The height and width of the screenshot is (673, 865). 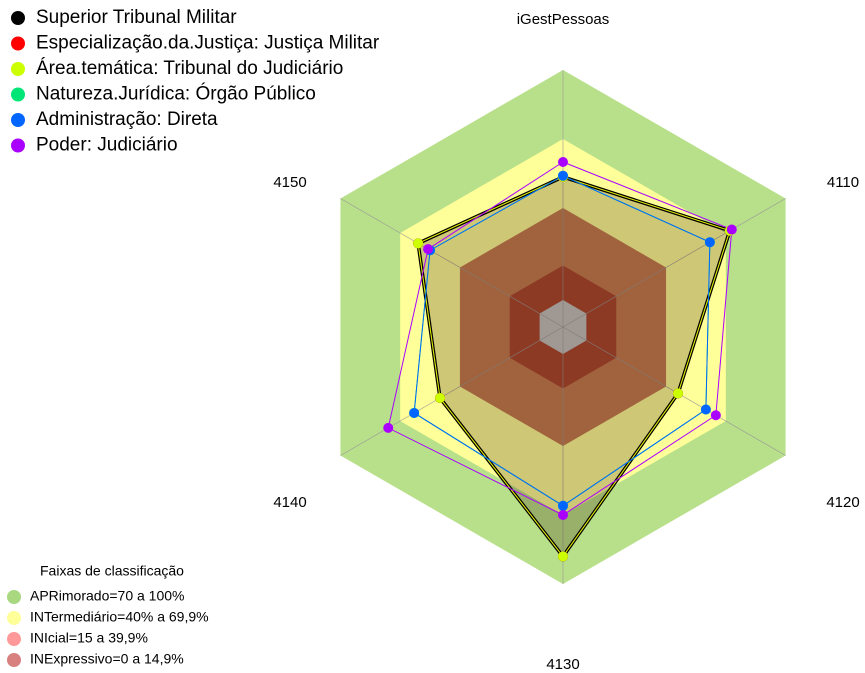 I want to click on band-legend-label: INTermediário=40% a 69,9%, so click(x=119, y=617).